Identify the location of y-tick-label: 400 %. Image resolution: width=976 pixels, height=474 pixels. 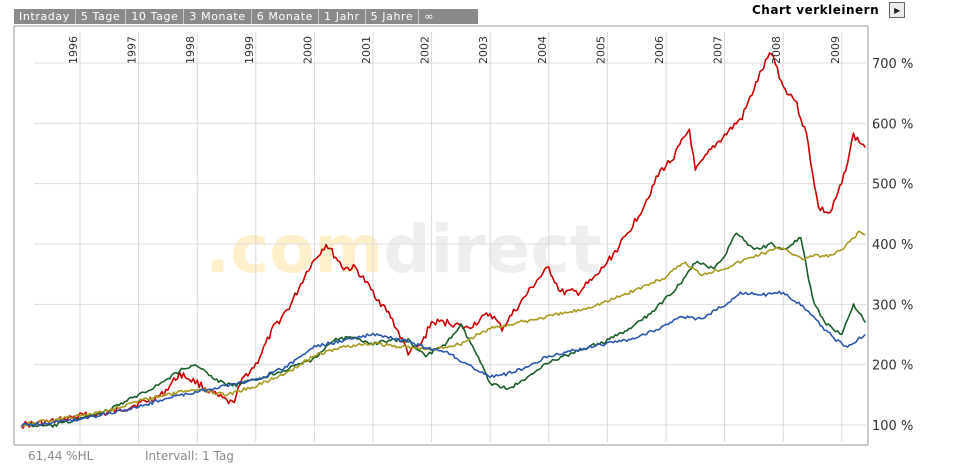
(892, 245).